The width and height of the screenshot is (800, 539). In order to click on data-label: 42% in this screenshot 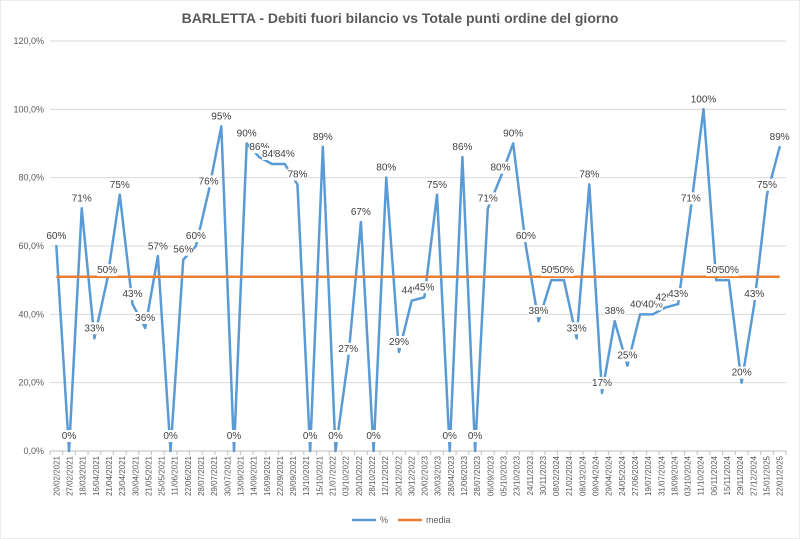, I will do `click(665, 298)`.